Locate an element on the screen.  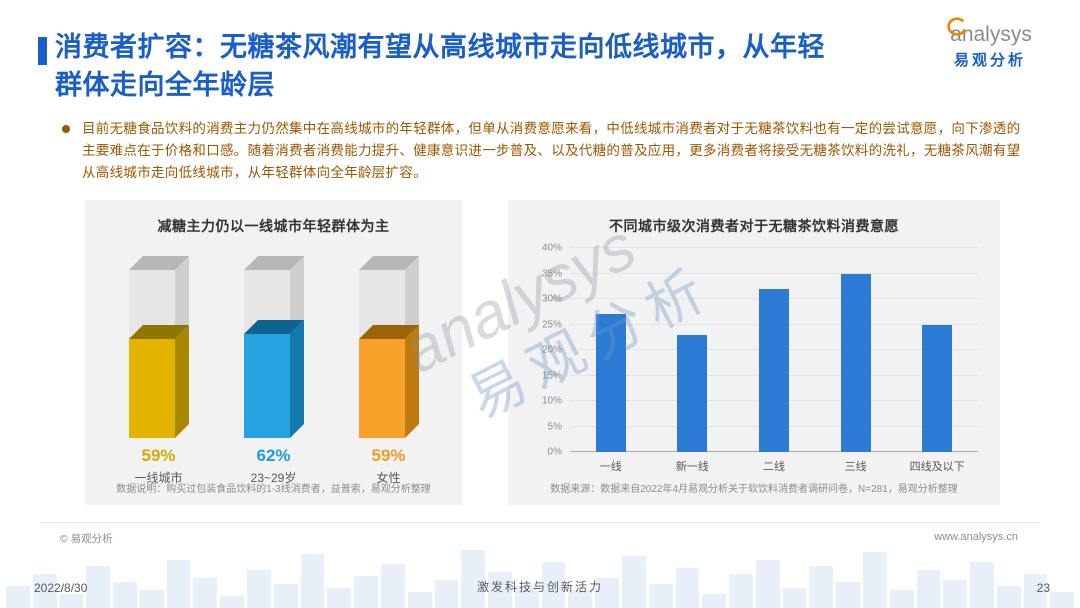
column-group: 62% 23~29岁 is located at coordinates (274, 371).